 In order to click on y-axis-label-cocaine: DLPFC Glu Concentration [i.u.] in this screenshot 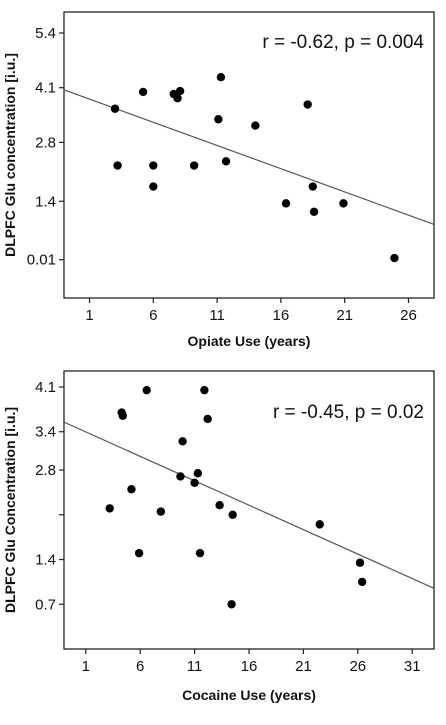, I will do `click(10, 510)`.